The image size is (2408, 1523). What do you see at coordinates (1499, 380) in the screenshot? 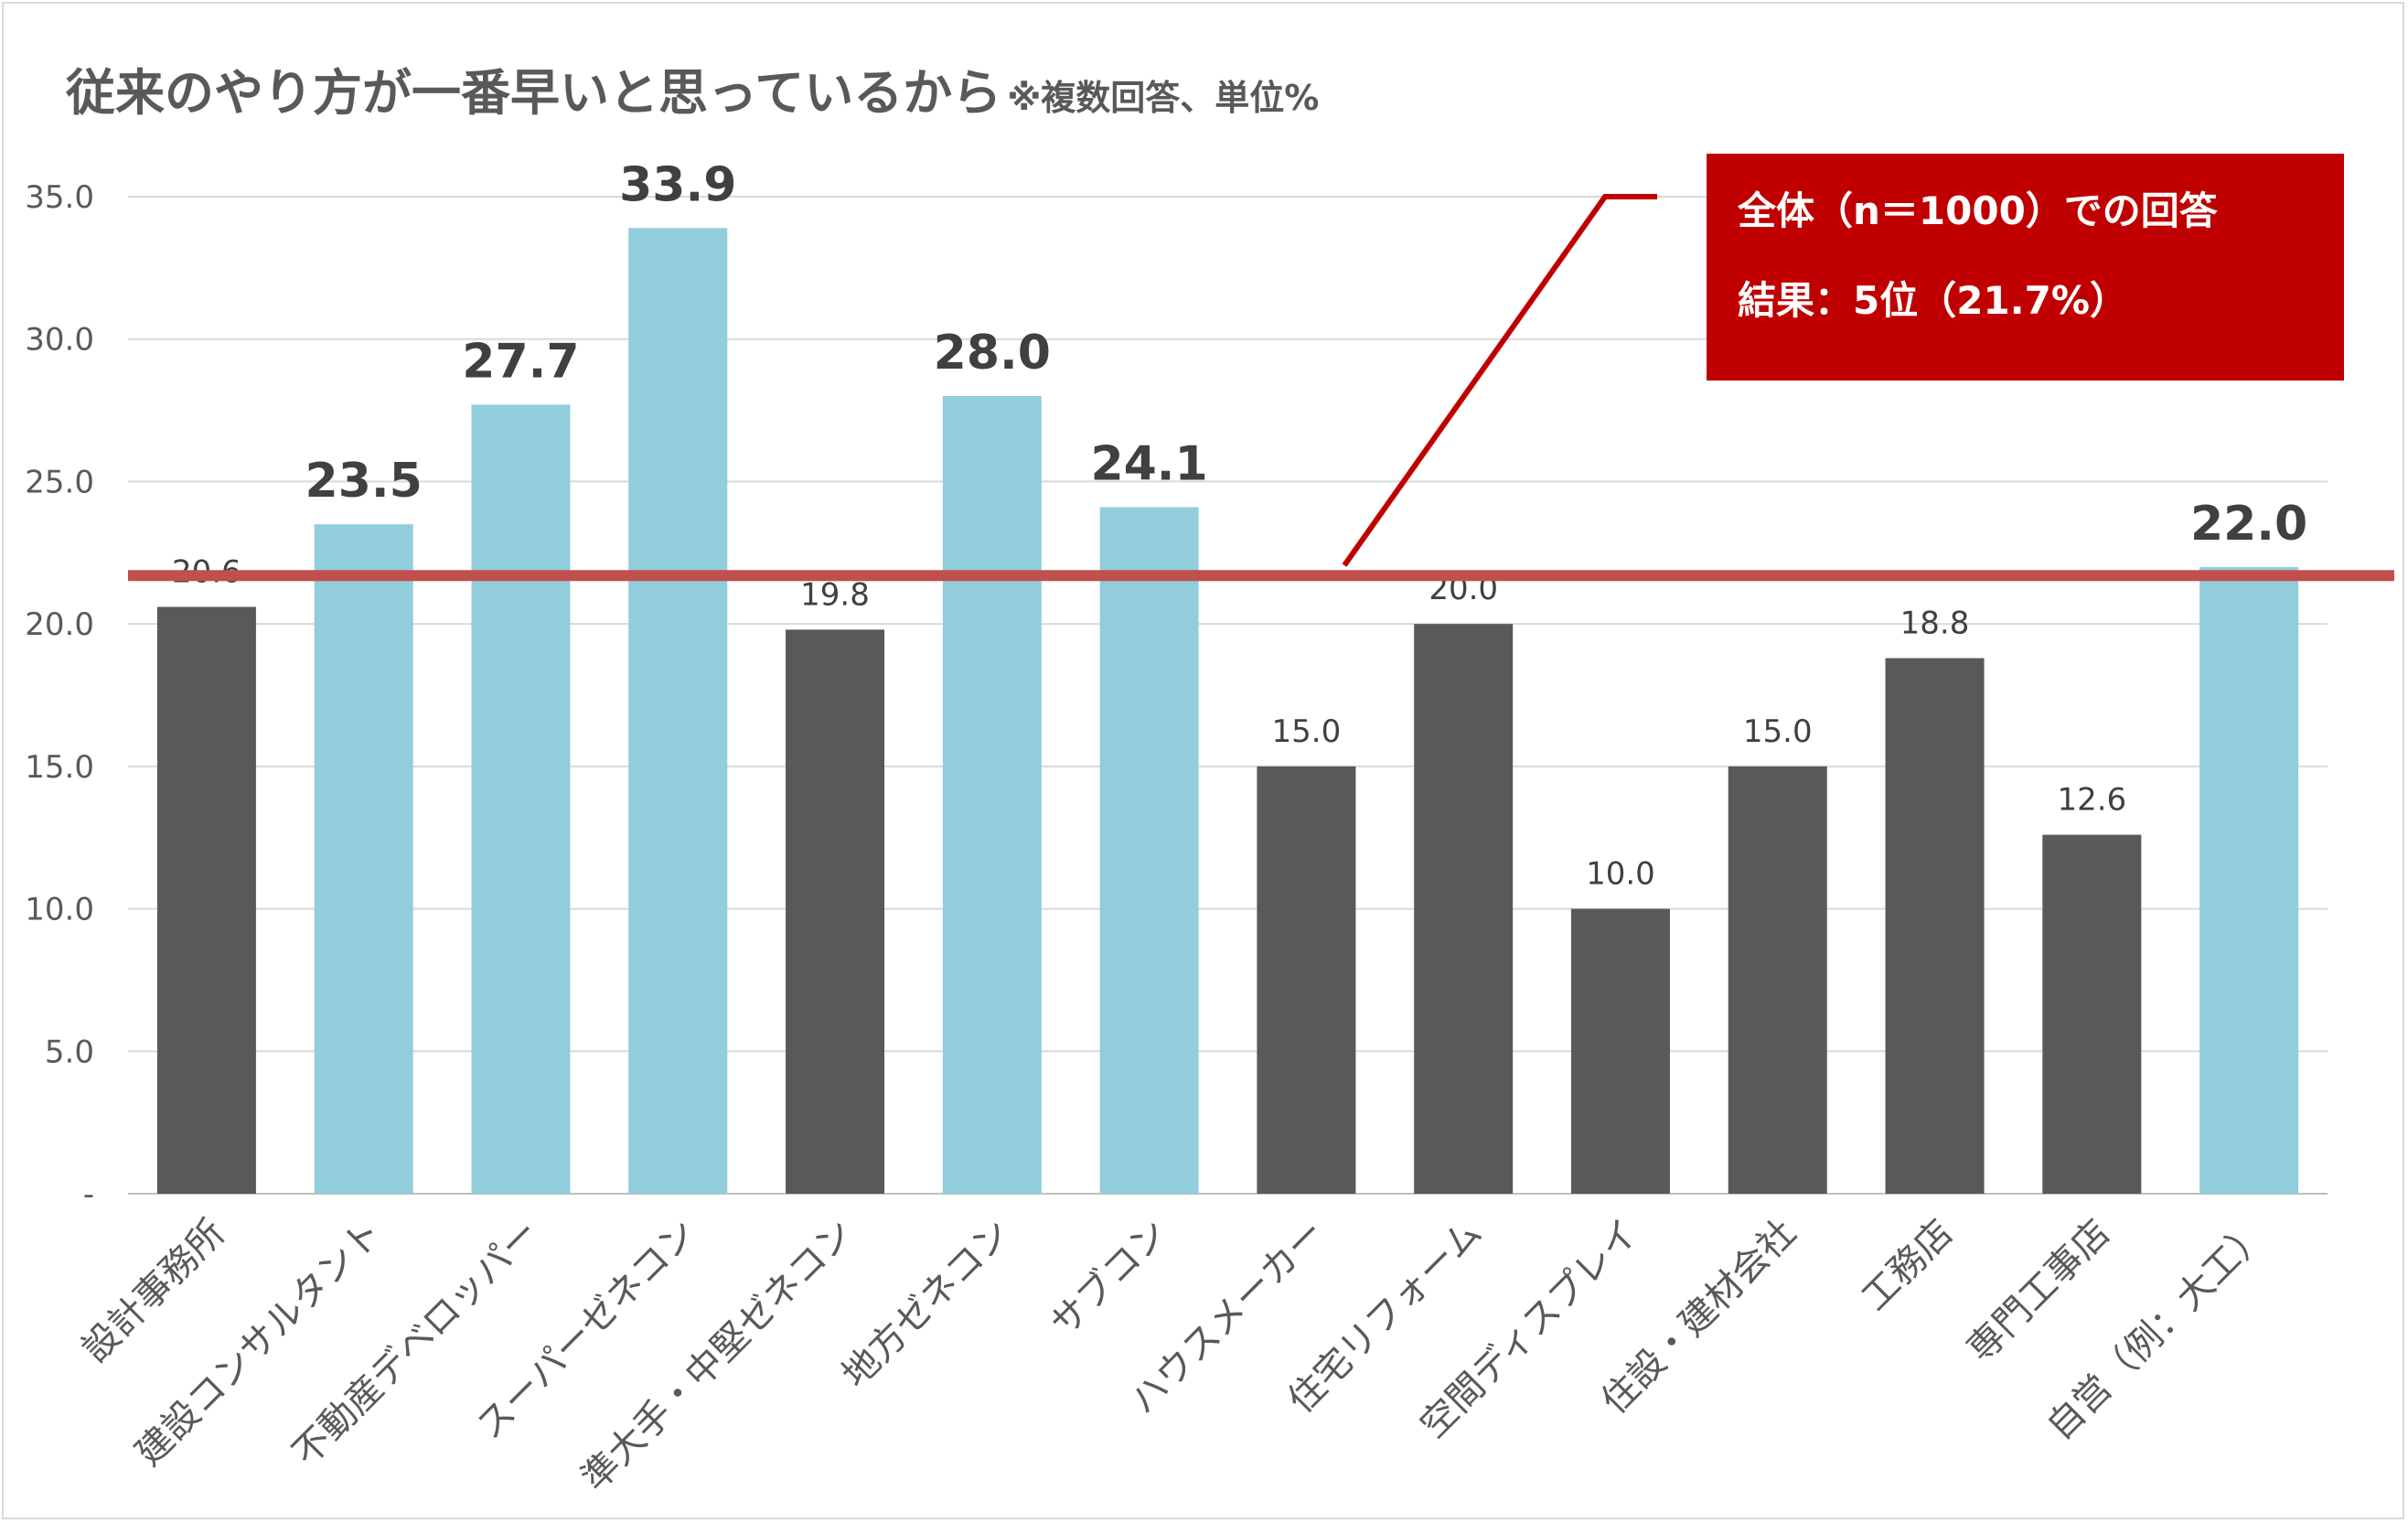
I see `callout-leader-line` at bounding box center [1499, 380].